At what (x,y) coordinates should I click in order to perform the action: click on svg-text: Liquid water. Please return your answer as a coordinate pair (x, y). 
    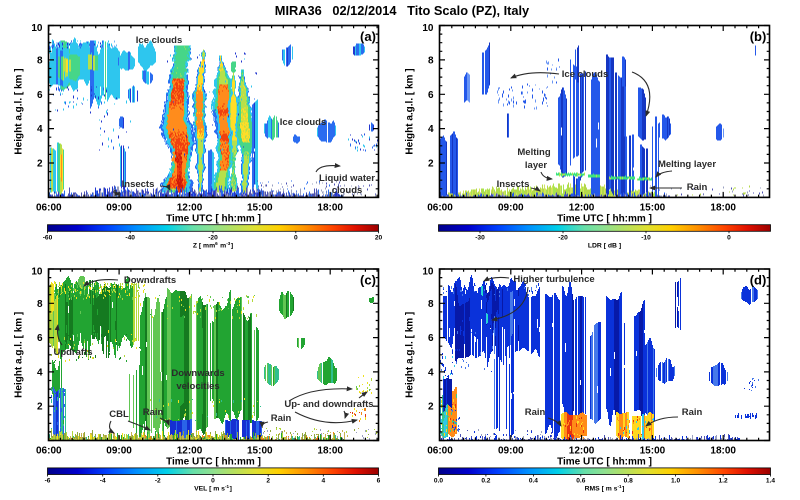
    Looking at the image, I should click on (347, 178).